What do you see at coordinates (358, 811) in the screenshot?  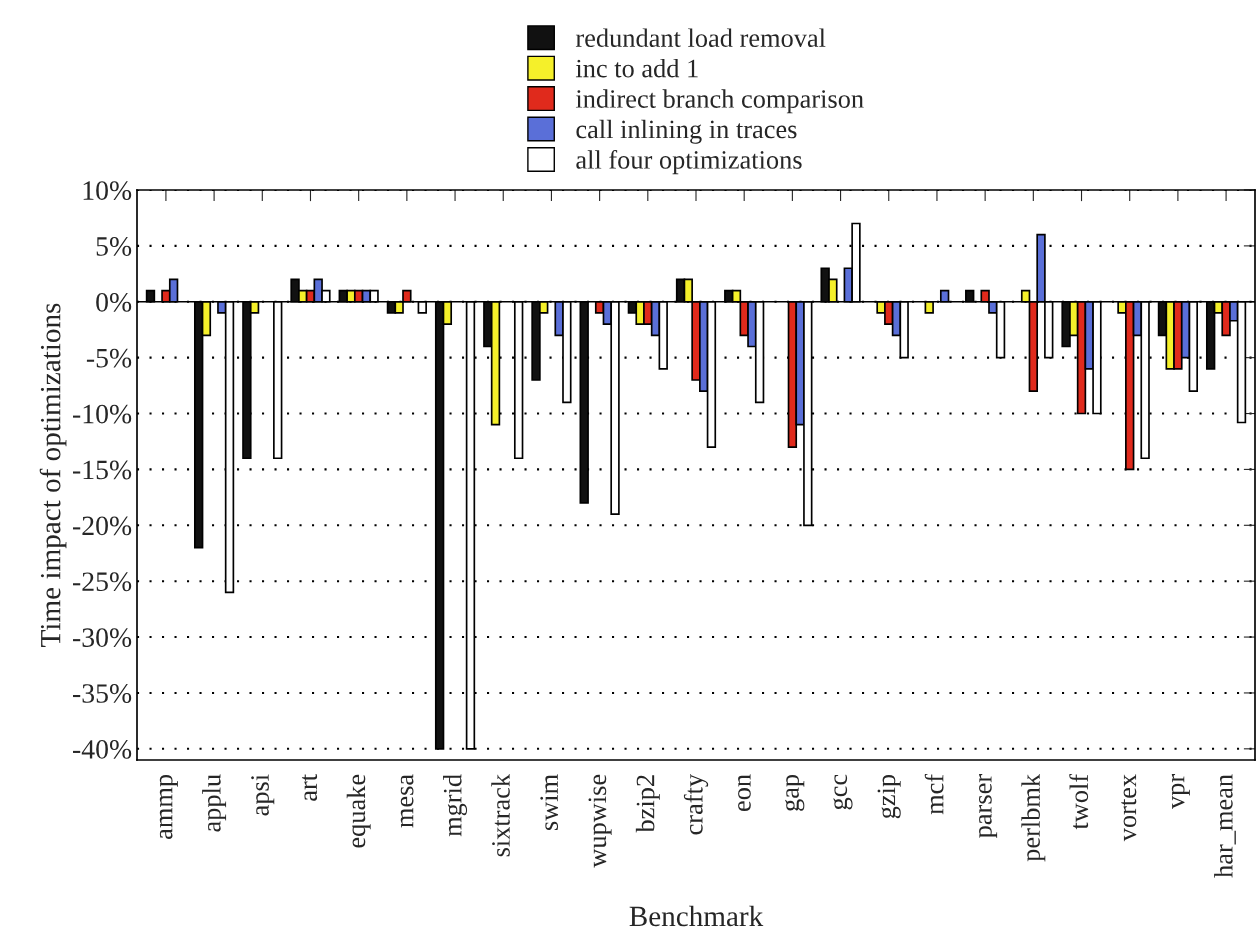 I see `x-tick-label: equake` at bounding box center [358, 811].